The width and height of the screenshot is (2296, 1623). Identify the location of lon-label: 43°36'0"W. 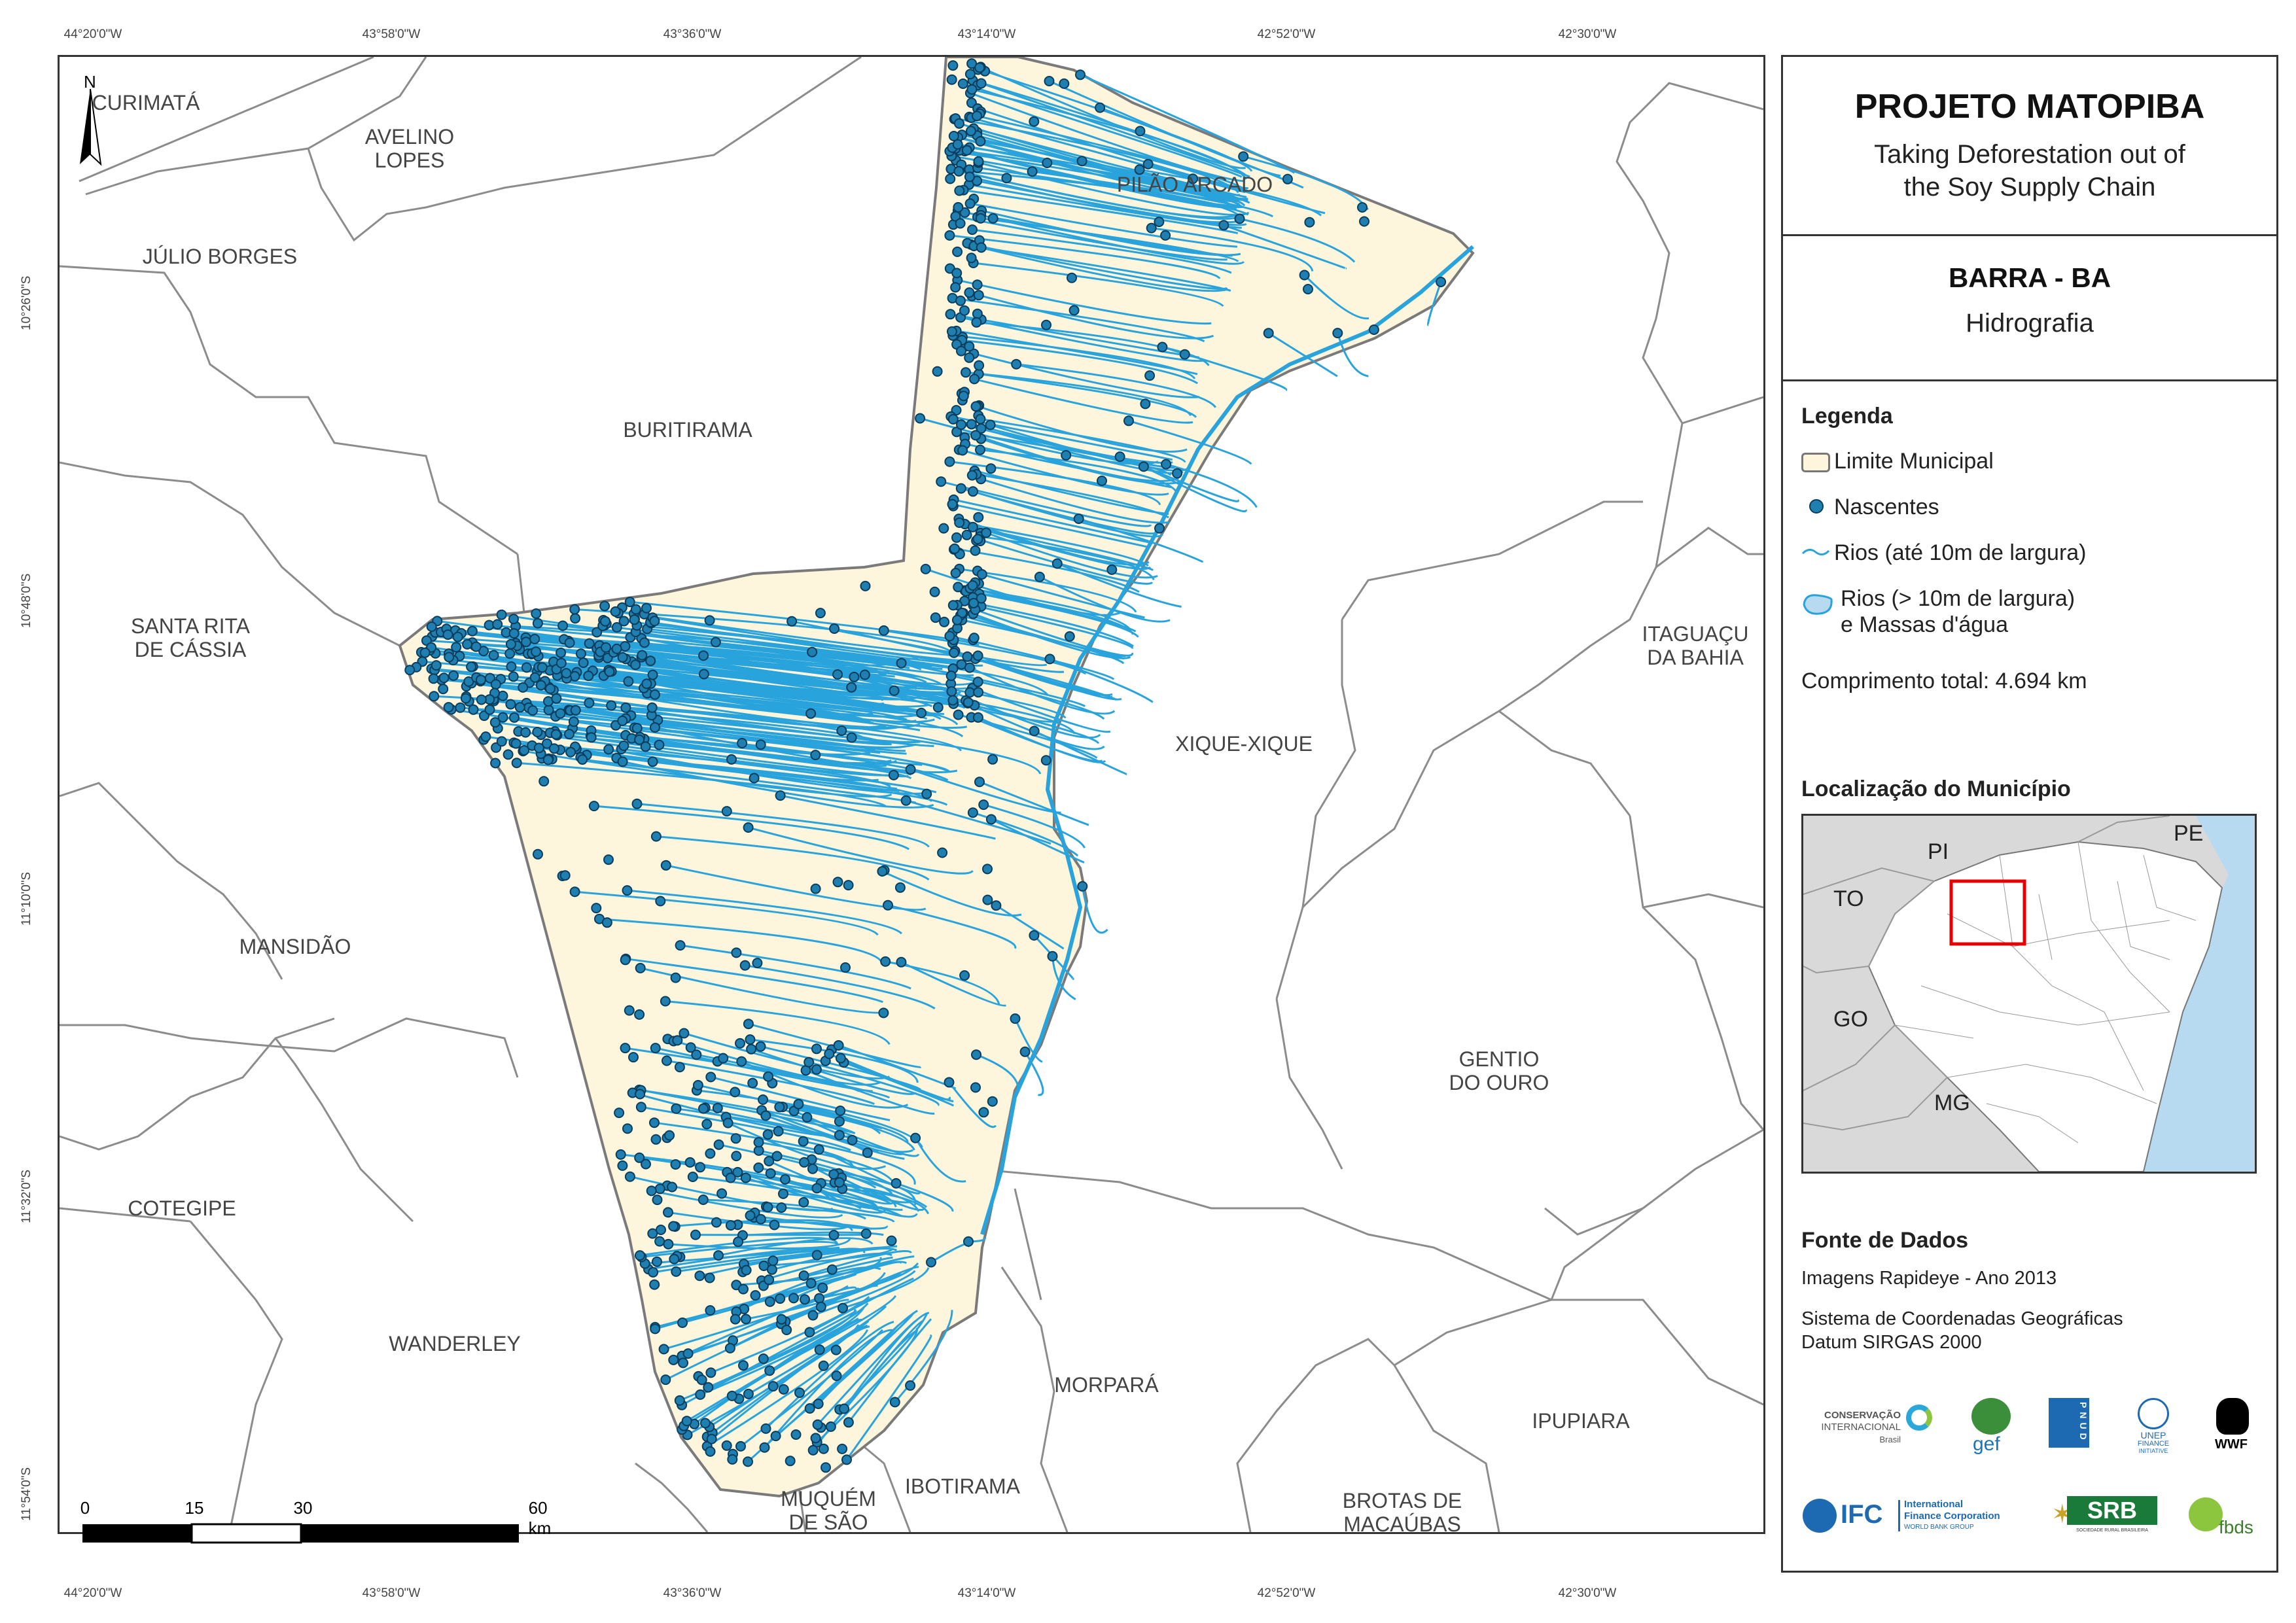
(692, 34).